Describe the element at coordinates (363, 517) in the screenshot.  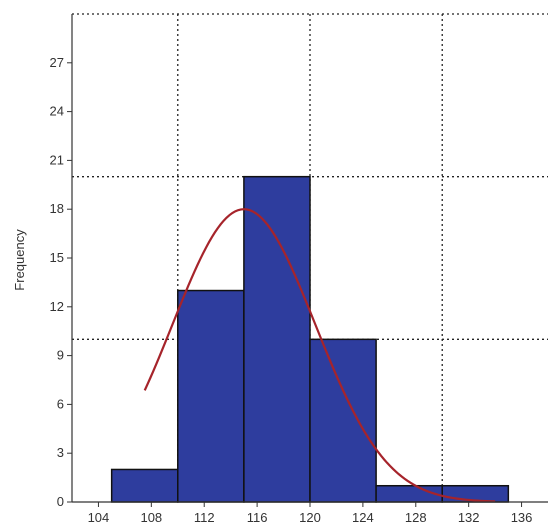
I see `x-tick-label-124: 124` at that location.